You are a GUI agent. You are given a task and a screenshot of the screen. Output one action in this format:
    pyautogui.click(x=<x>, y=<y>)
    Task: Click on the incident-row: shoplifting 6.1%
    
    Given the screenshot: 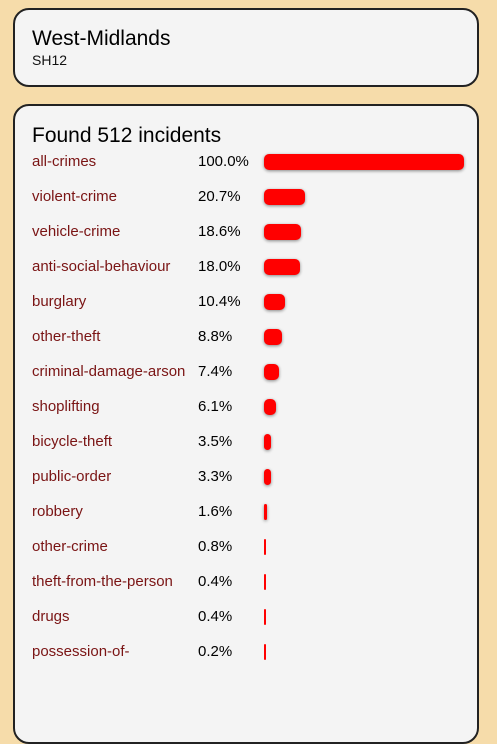 What is the action you would take?
    pyautogui.click(x=254, y=407)
    